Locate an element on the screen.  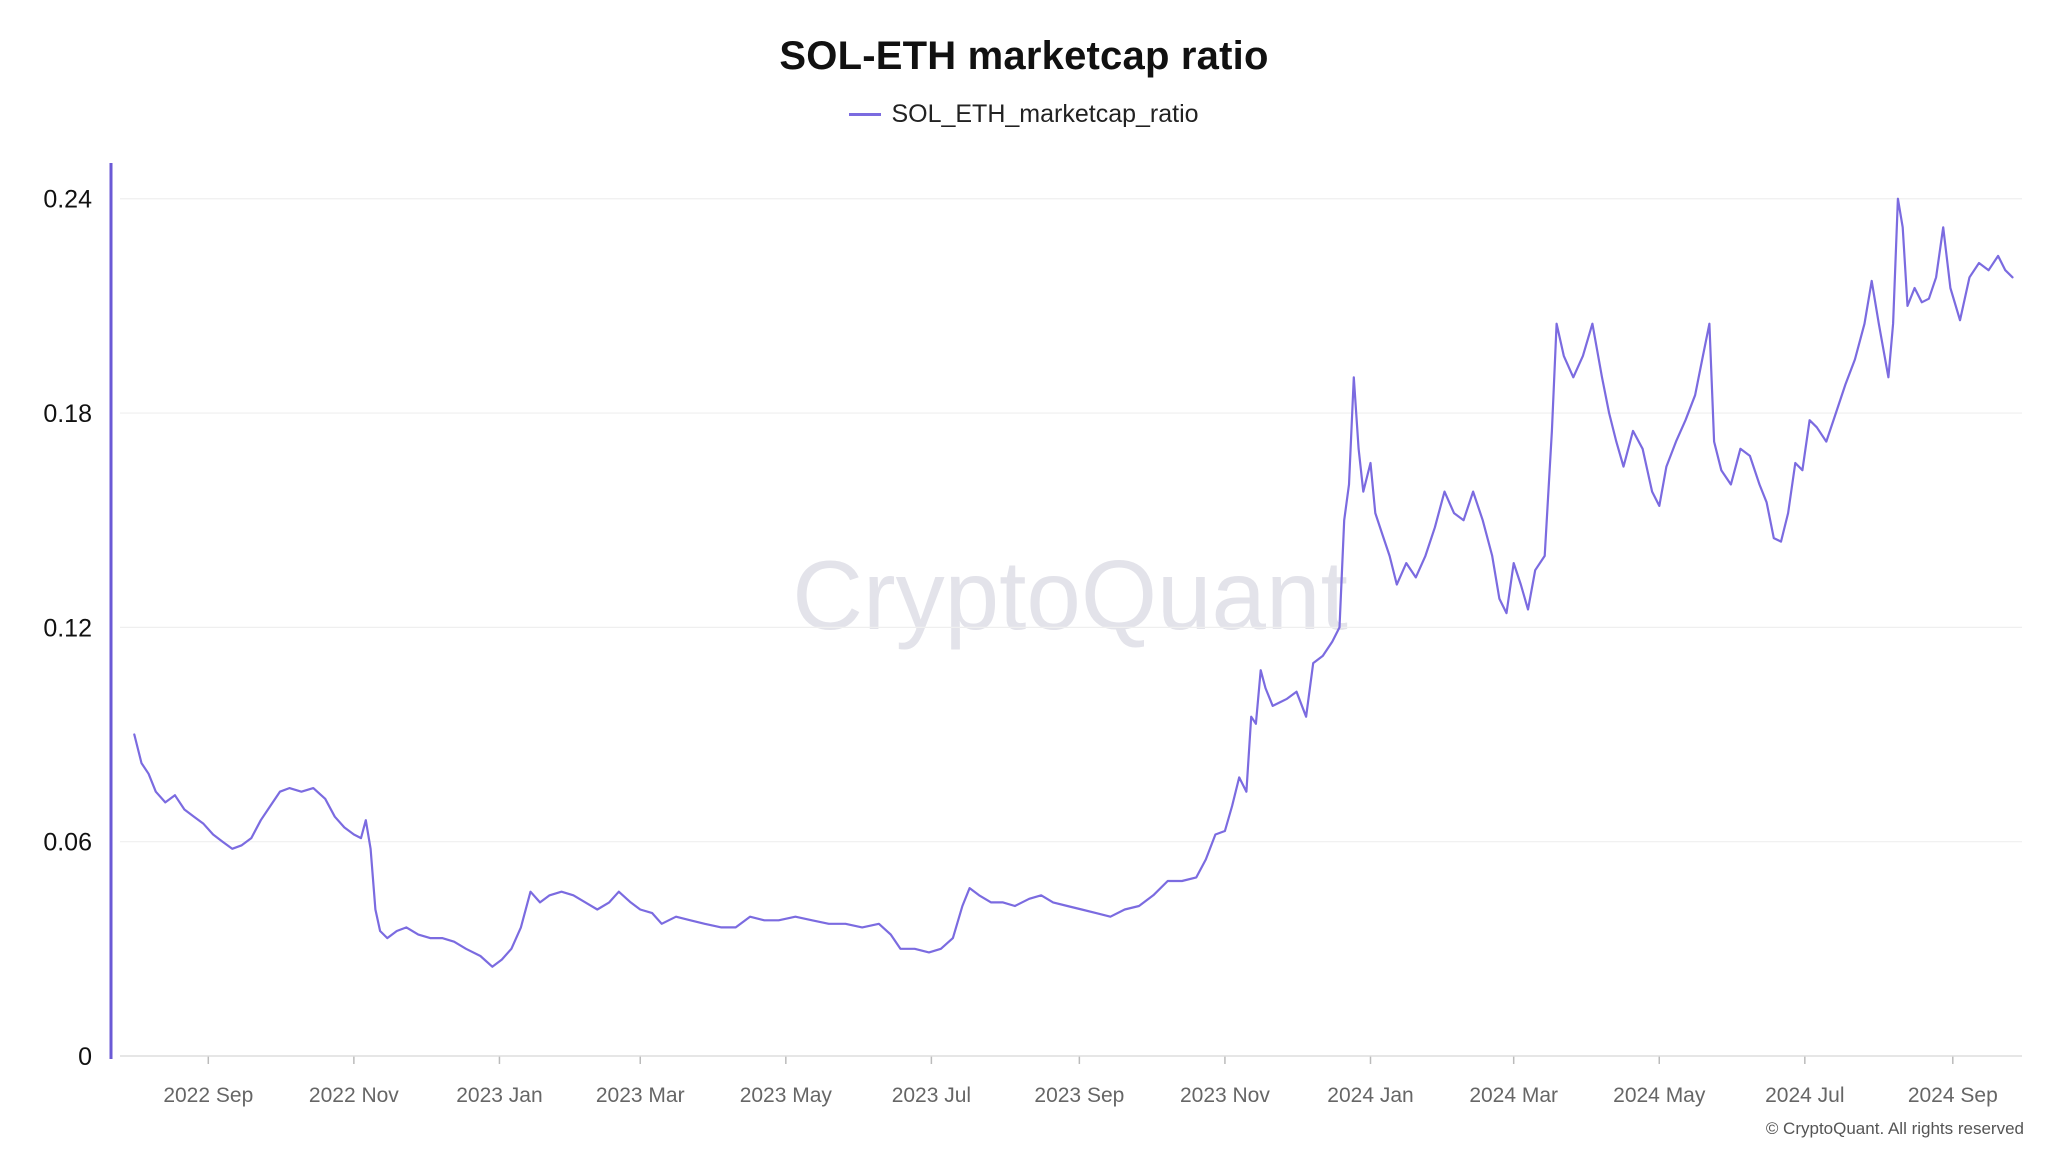
x-tick-label: 2024 Jan is located at coordinates (1370, 1095).